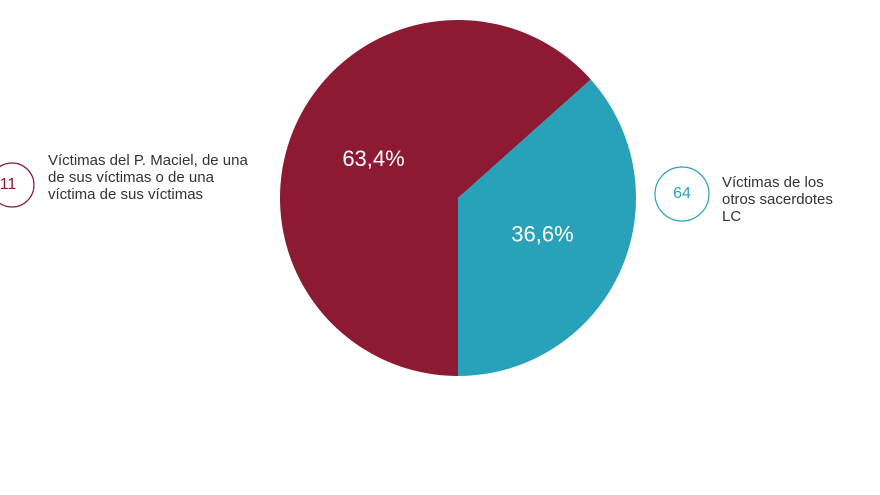 The image size is (880, 495). I want to click on slice-label: 36,6%, so click(542, 234).